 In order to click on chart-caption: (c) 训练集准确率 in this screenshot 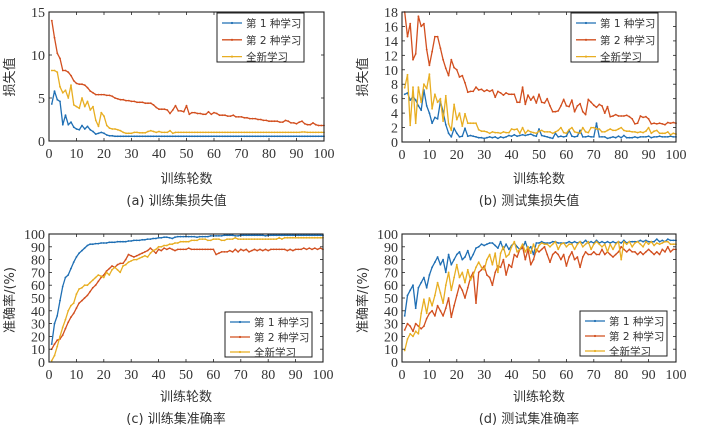, I will do `click(175, 419)`.